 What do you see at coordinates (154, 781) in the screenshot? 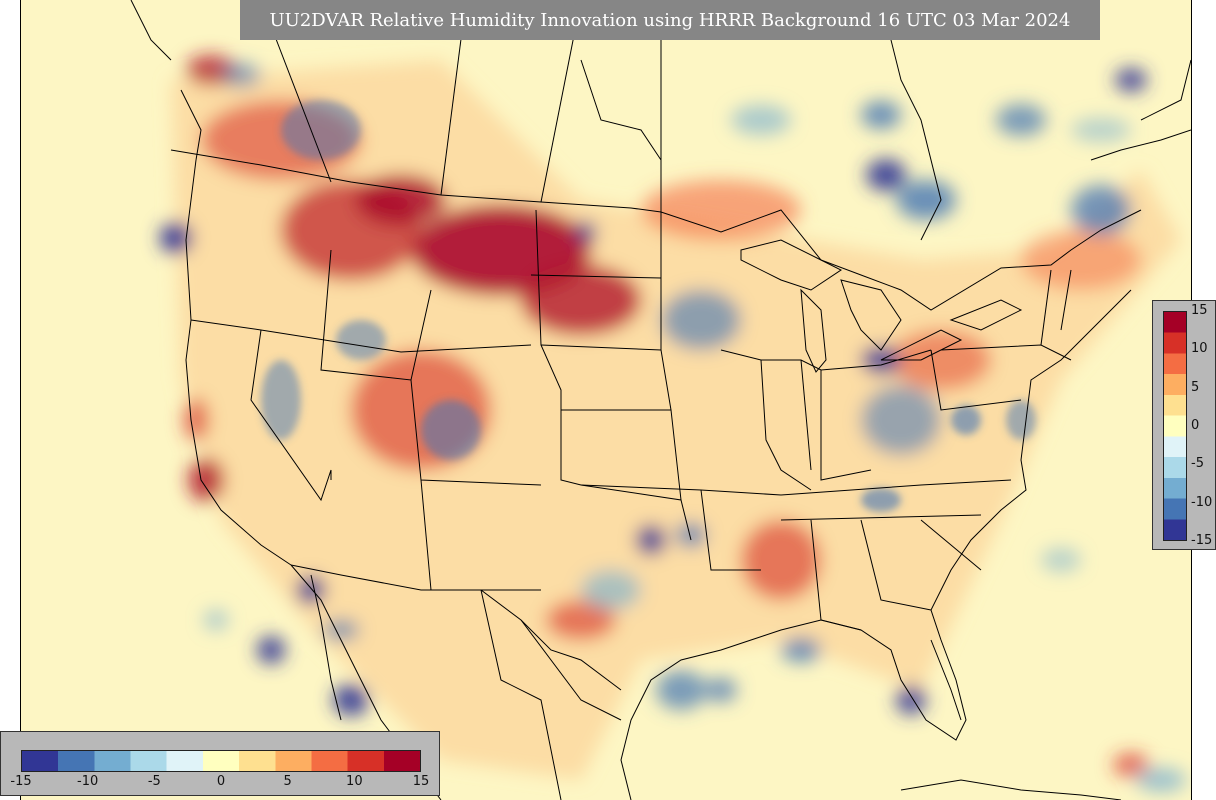
I see `colorbar-horizontal-tick-label: -5` at bounding box center [154, 781].